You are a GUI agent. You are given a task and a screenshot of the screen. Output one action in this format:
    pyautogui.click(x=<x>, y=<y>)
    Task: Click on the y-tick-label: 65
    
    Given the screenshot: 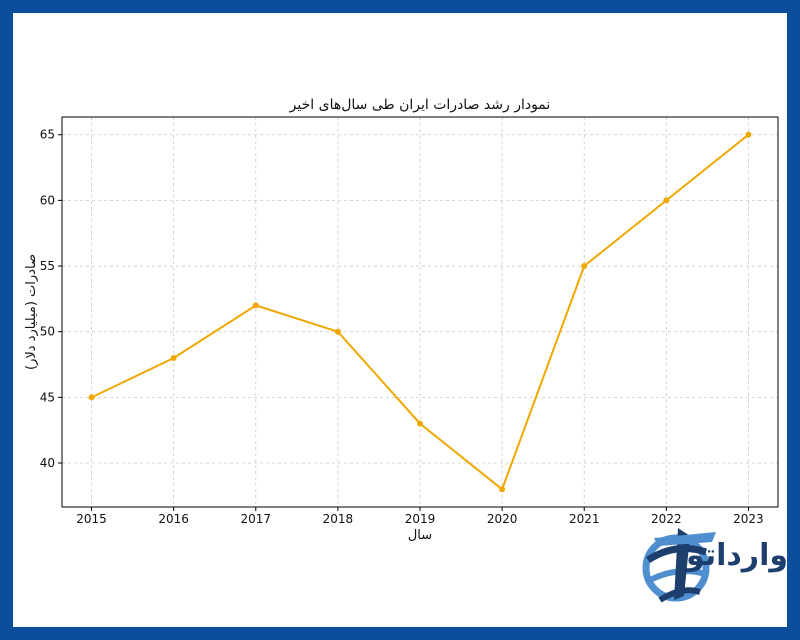 What is the action you would take?
    pyautogui.click(x=47, y=135)
    